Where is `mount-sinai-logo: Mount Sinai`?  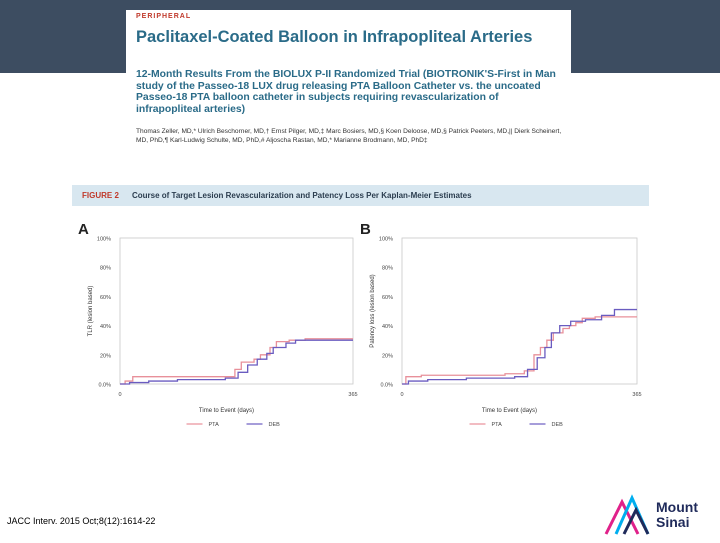
mount-sinai-logo: Mount Sinai is located at coordinates (660, 516).